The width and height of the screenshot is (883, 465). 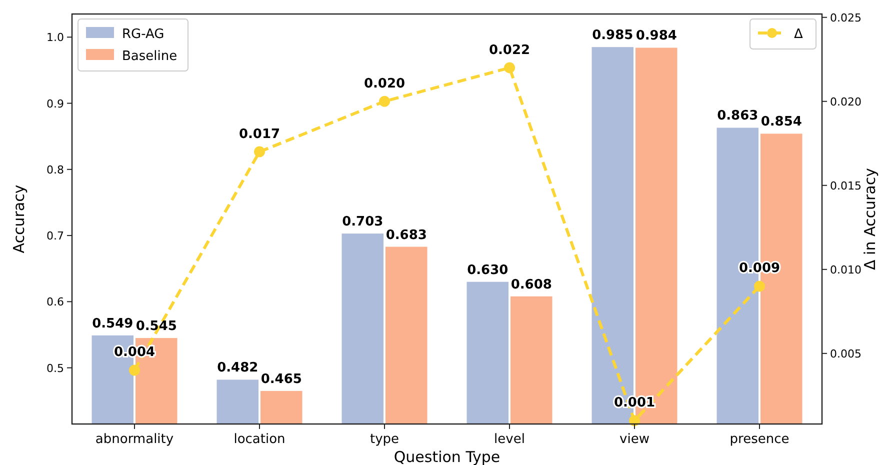 What do you see at coordinates (737, 116) in the screenshot?
I see `data-label: 0.863` at bounding box center [737, 116].